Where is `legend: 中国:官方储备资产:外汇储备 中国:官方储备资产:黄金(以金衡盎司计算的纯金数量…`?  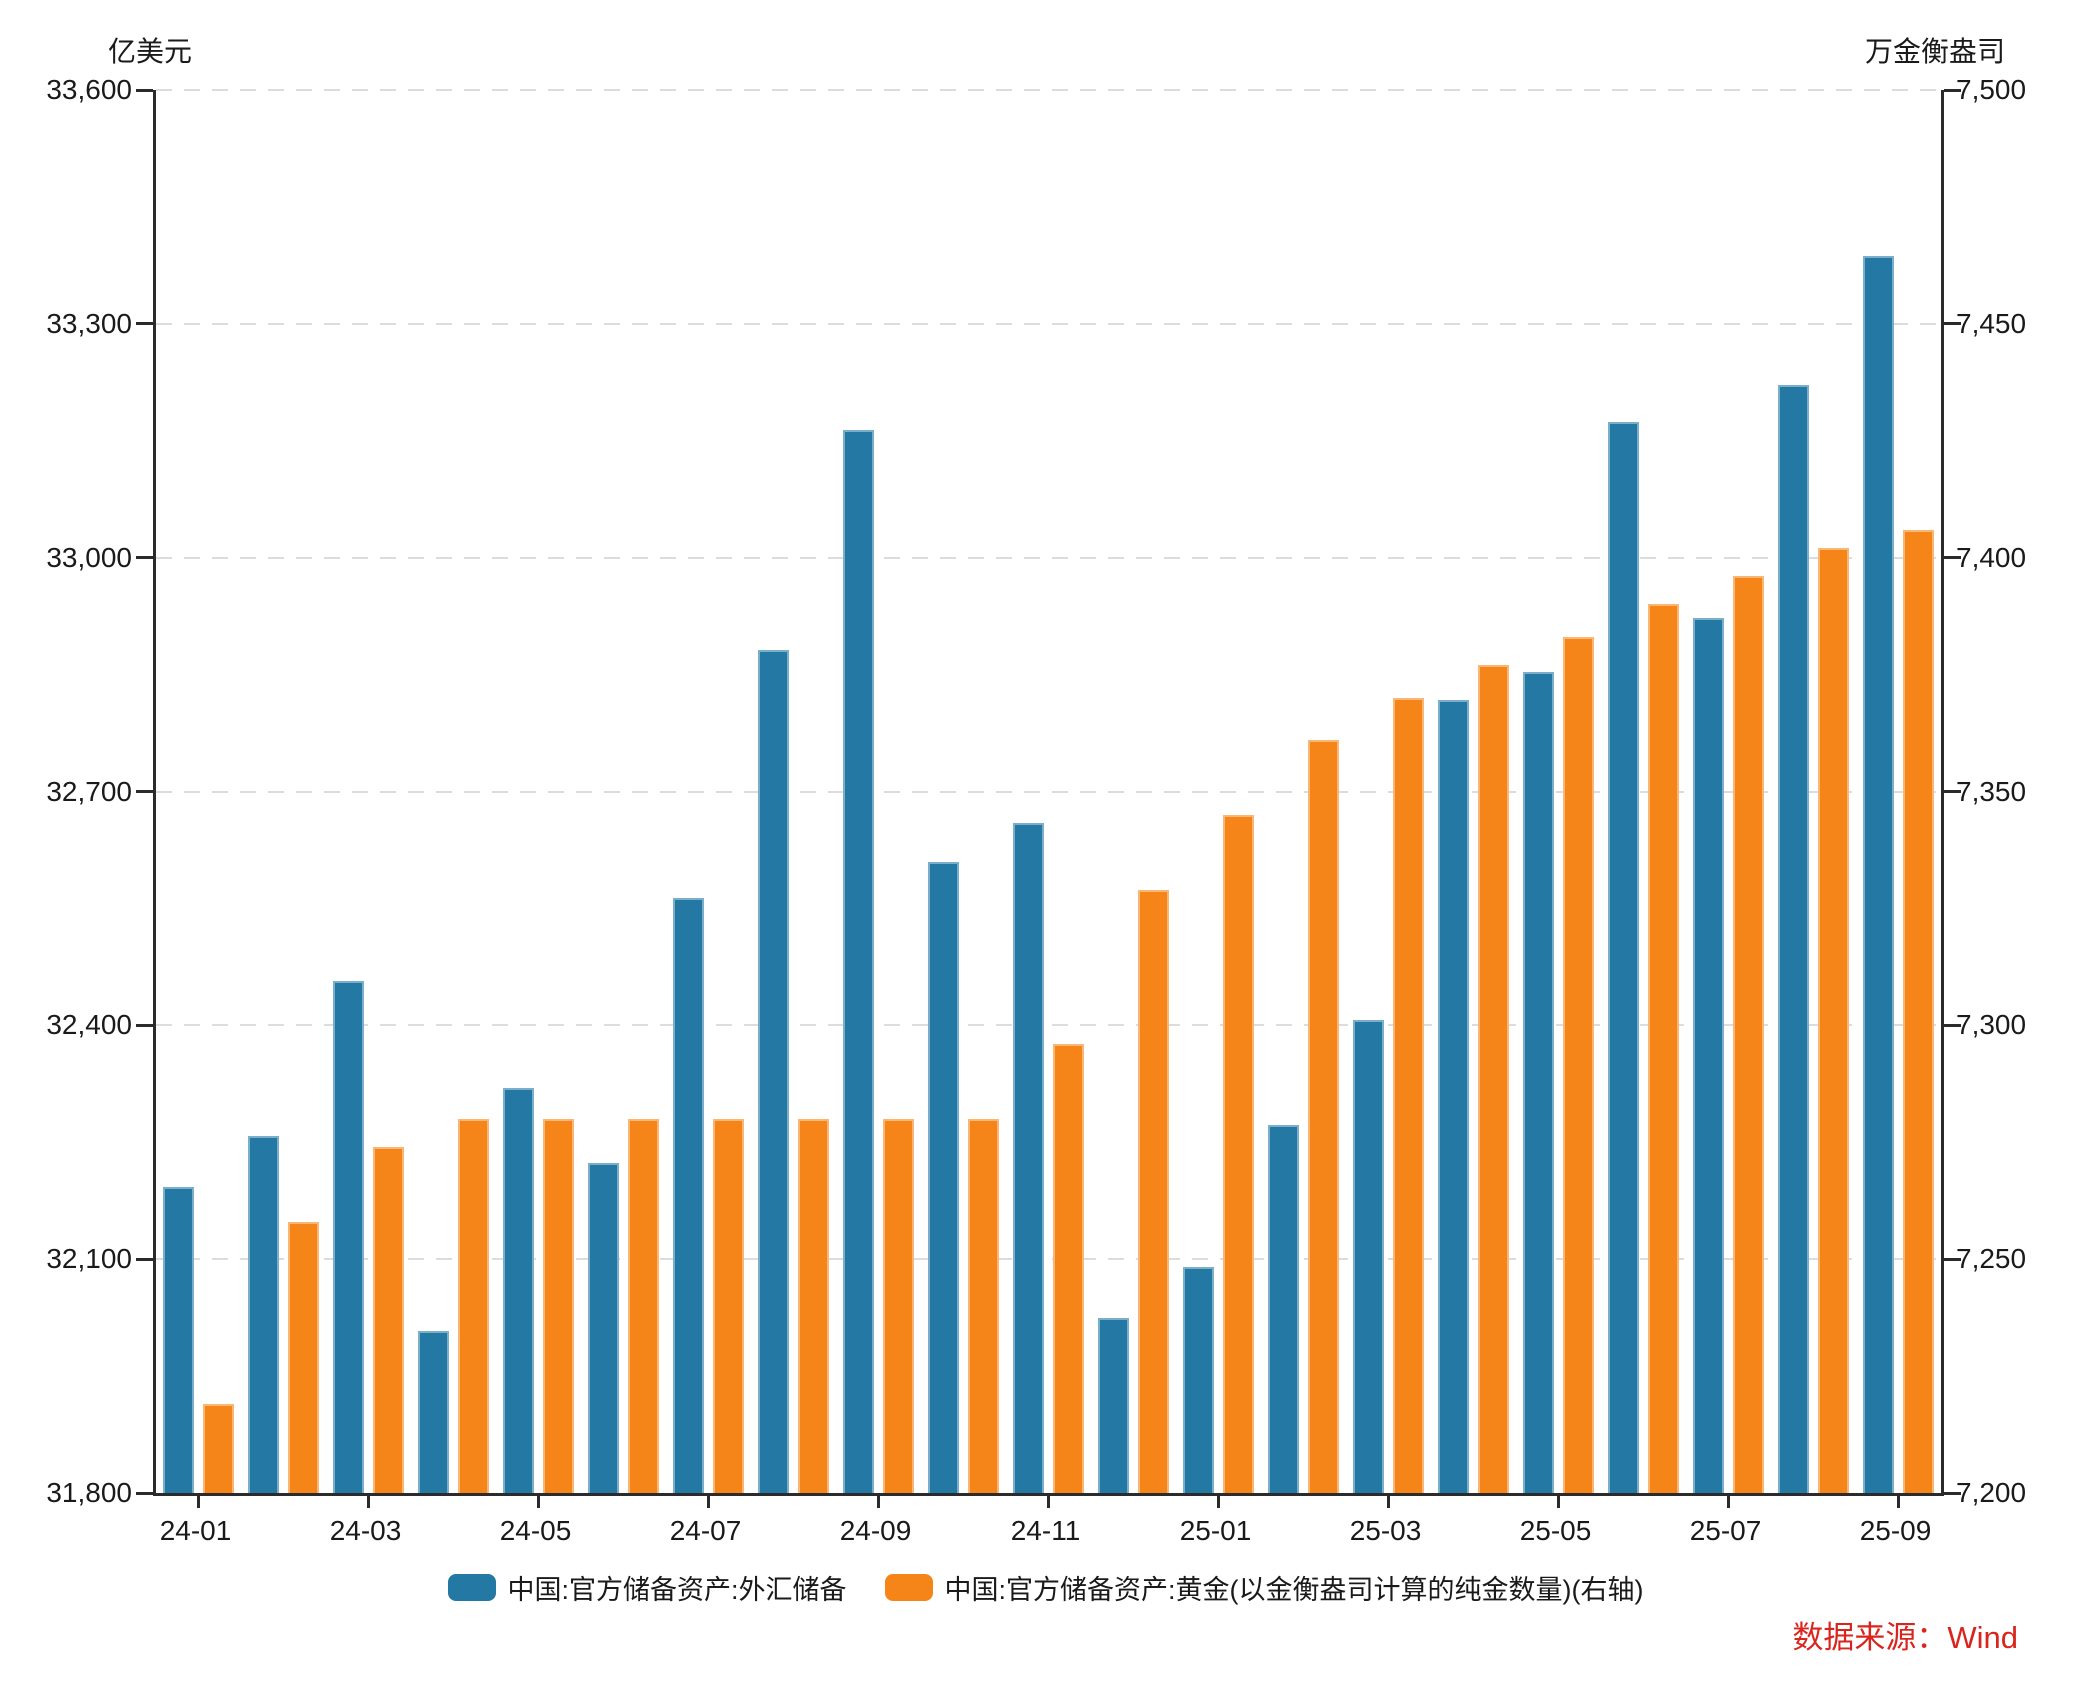
legend: 中国:官方储备资产:外汇储备 中国:官方储备资产:黄金(以金衡盎司计算的纯金数量… is located at coordinates (1045, 1587).